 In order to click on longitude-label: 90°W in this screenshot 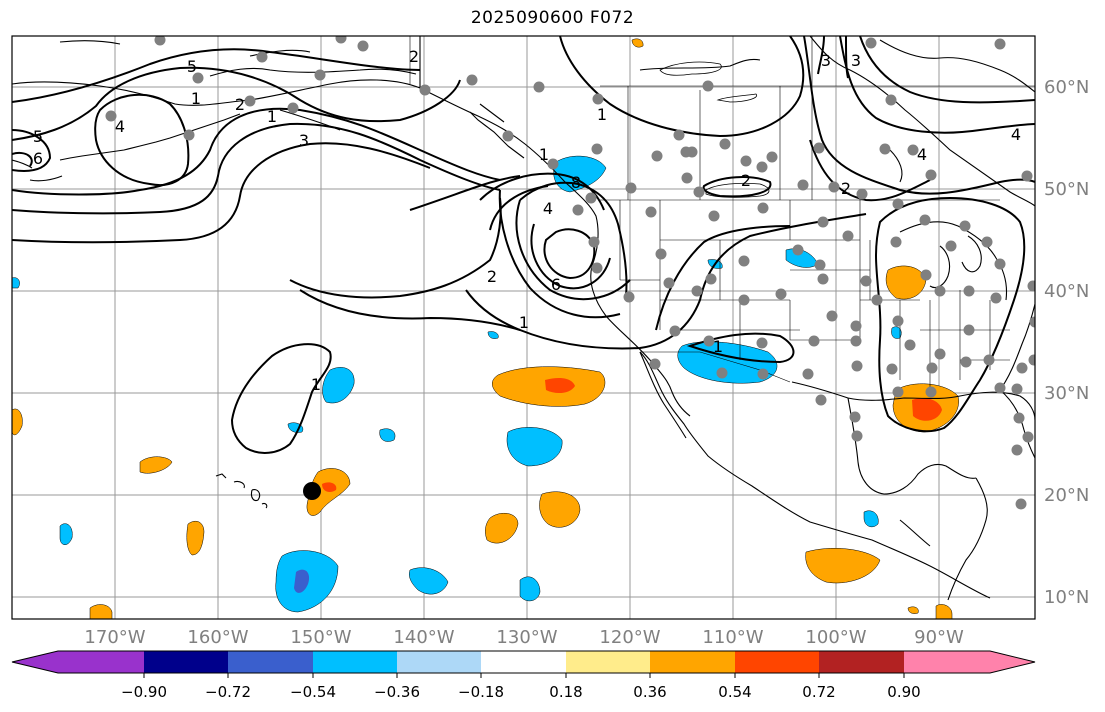, I will do `click(939, 637)`.